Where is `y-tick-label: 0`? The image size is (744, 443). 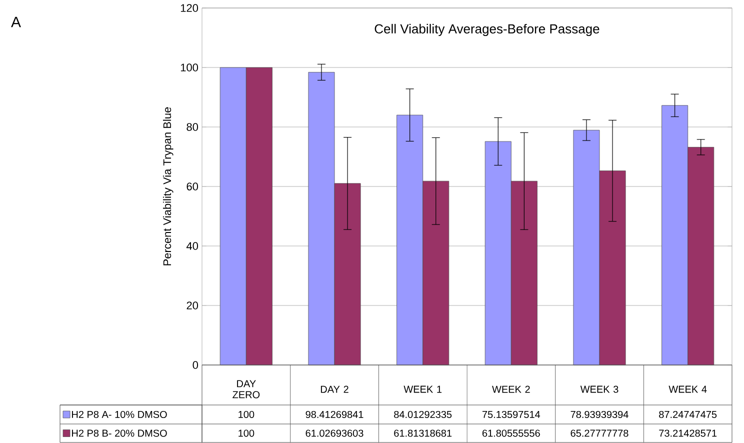 y-tick-label: 0 is located at coordinates (195, 365).